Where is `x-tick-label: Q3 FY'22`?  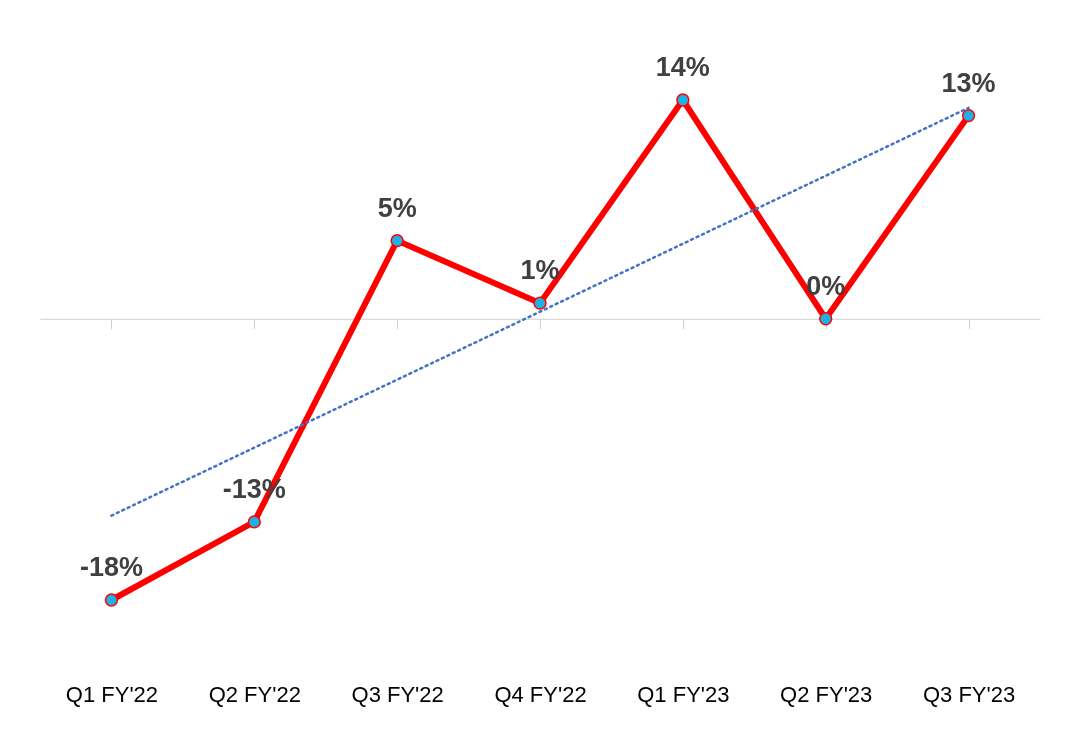
x-tick-label: Q3 FY'22 is located at coordinates (397, 694).